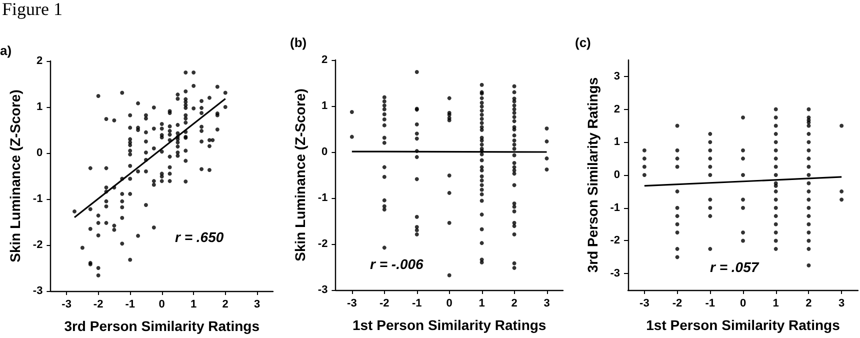 The image size is (860, 338). What do you see at coordinates (162, 326) in the screenshot?
I see `x-axis-title: 3rd Person Similarity Ratings` at bounding box center [162, 326].